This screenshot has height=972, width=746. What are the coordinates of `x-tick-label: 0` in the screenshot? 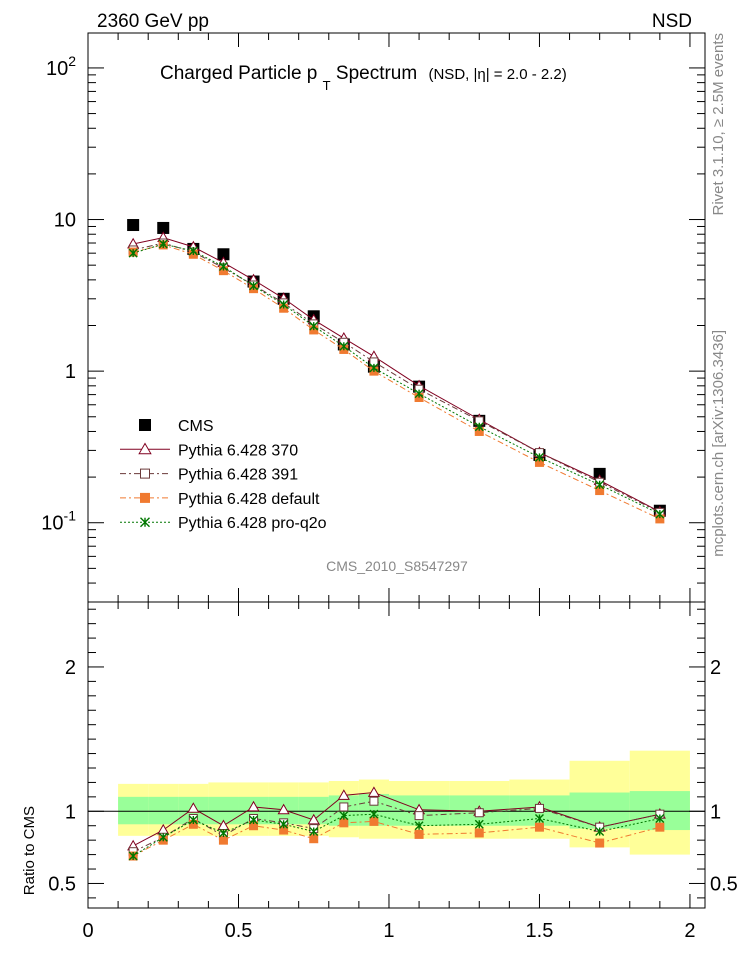 It's located at (87, 931).